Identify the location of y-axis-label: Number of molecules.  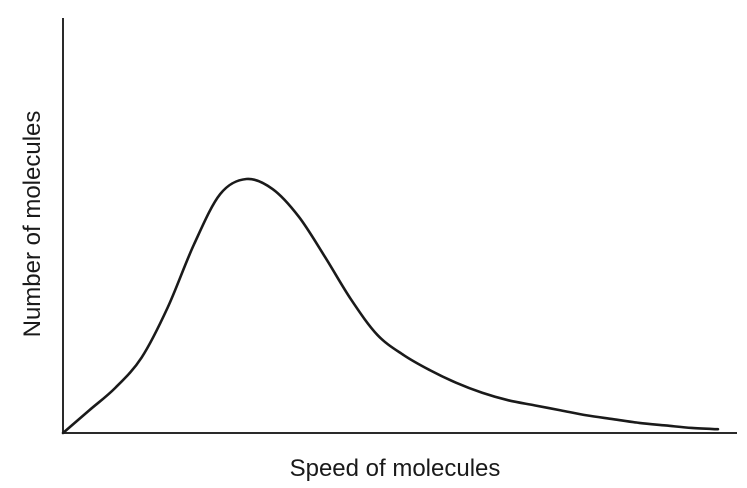
(32, 224).